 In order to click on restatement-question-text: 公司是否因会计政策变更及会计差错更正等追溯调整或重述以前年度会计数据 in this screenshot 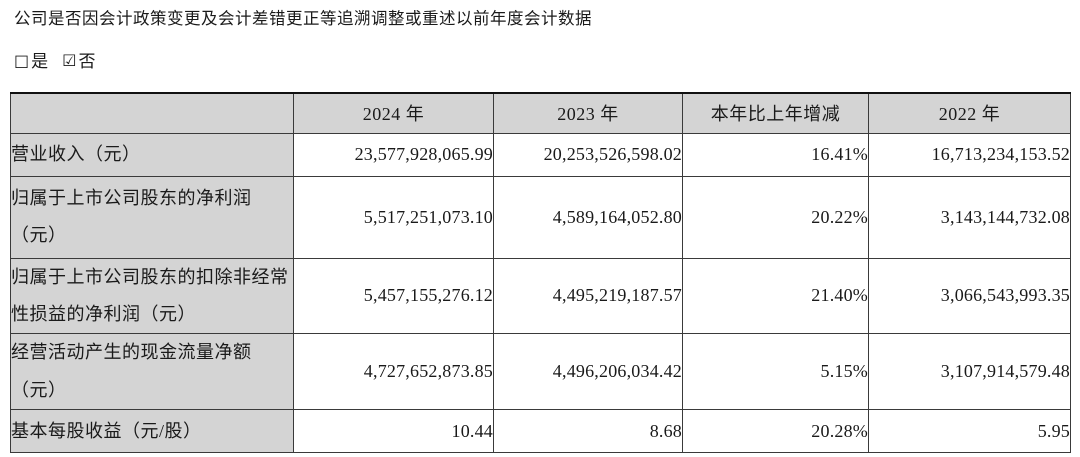, I will do `click(303, 18)`.